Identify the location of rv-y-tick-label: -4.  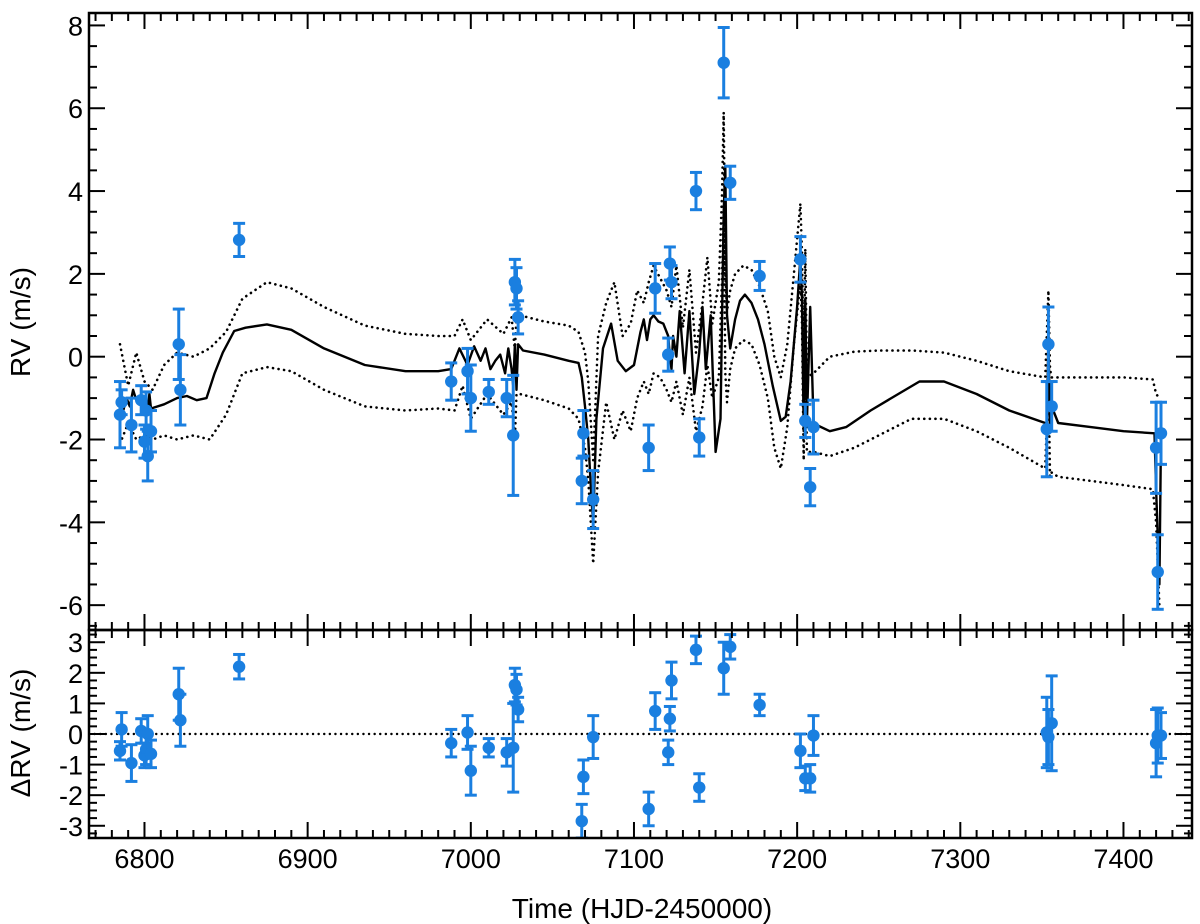
(71, 523).